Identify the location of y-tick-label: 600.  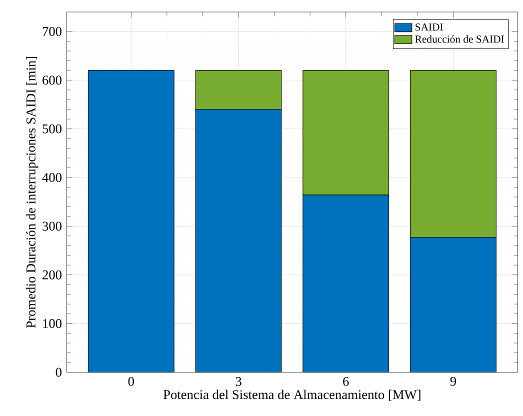
(52, 80).